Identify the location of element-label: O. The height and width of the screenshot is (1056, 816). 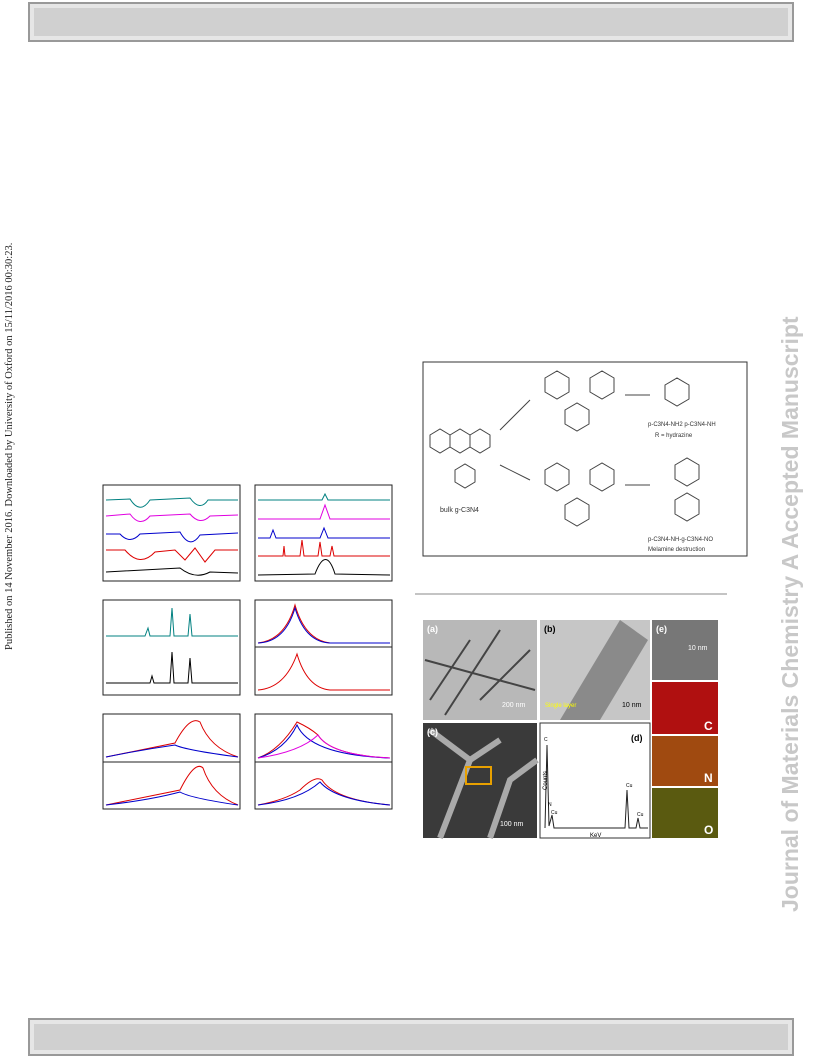
(708, 830).